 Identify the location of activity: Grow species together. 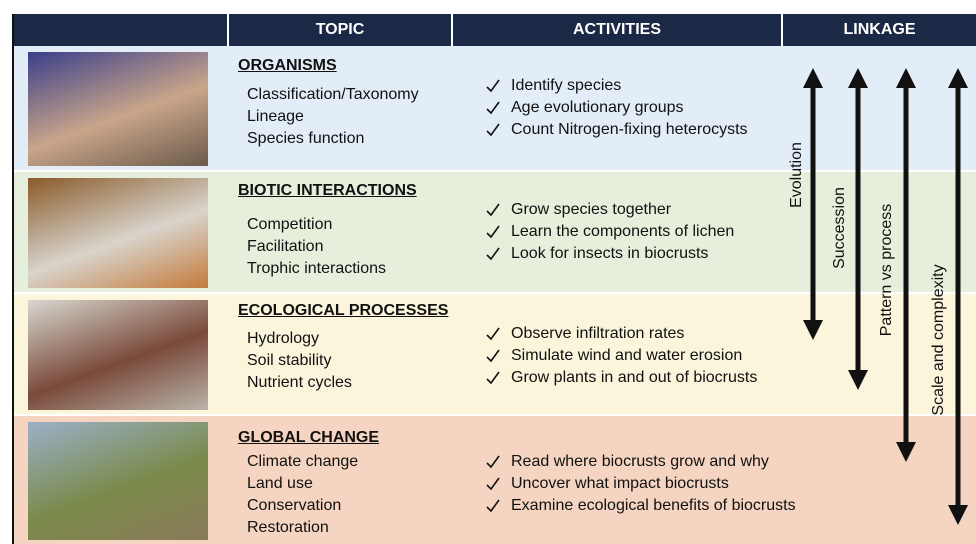
(591, 209).